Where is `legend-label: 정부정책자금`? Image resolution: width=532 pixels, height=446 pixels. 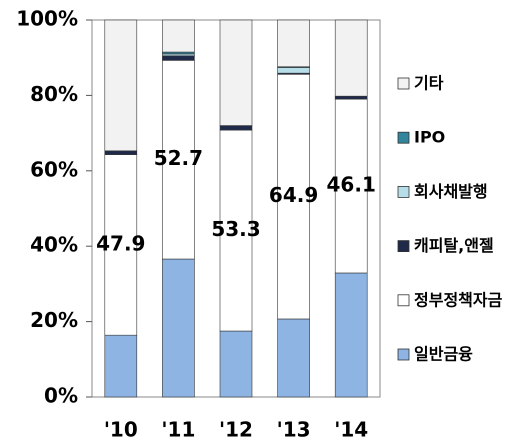 legend-label: 정부정책자금 is located at coordinates (458, 299).